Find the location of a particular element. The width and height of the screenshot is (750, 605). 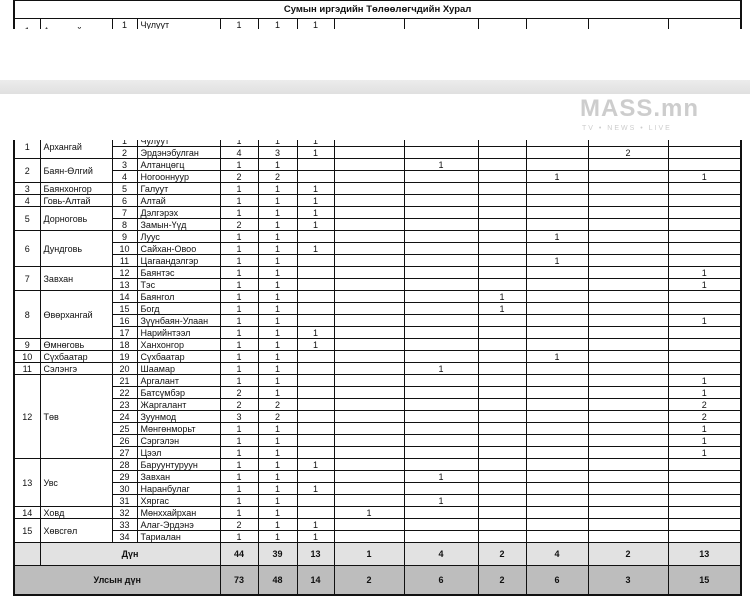

sum-name: Жаргалант is located at coordinates (178, 404).